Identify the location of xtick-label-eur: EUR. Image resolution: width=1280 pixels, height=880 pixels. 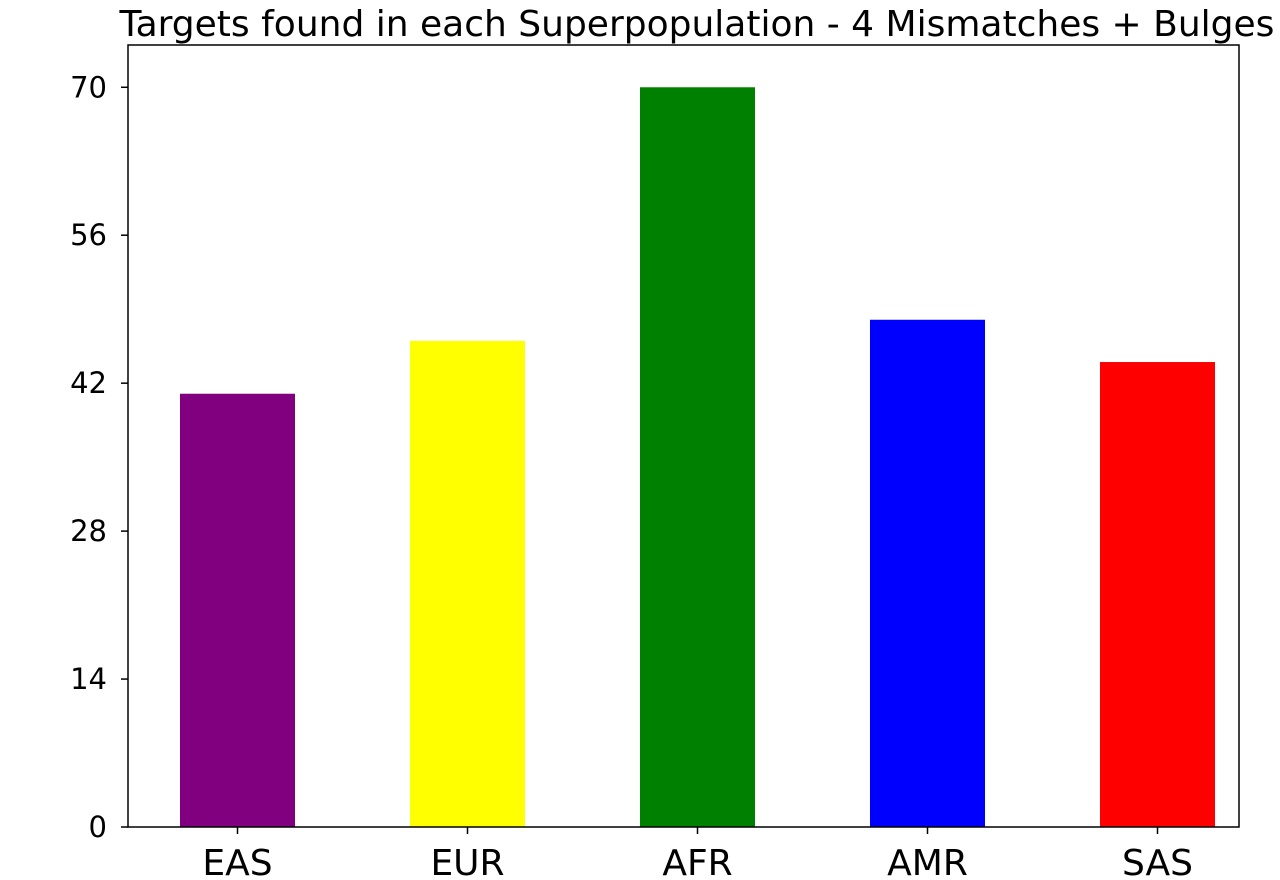
(467, 861).